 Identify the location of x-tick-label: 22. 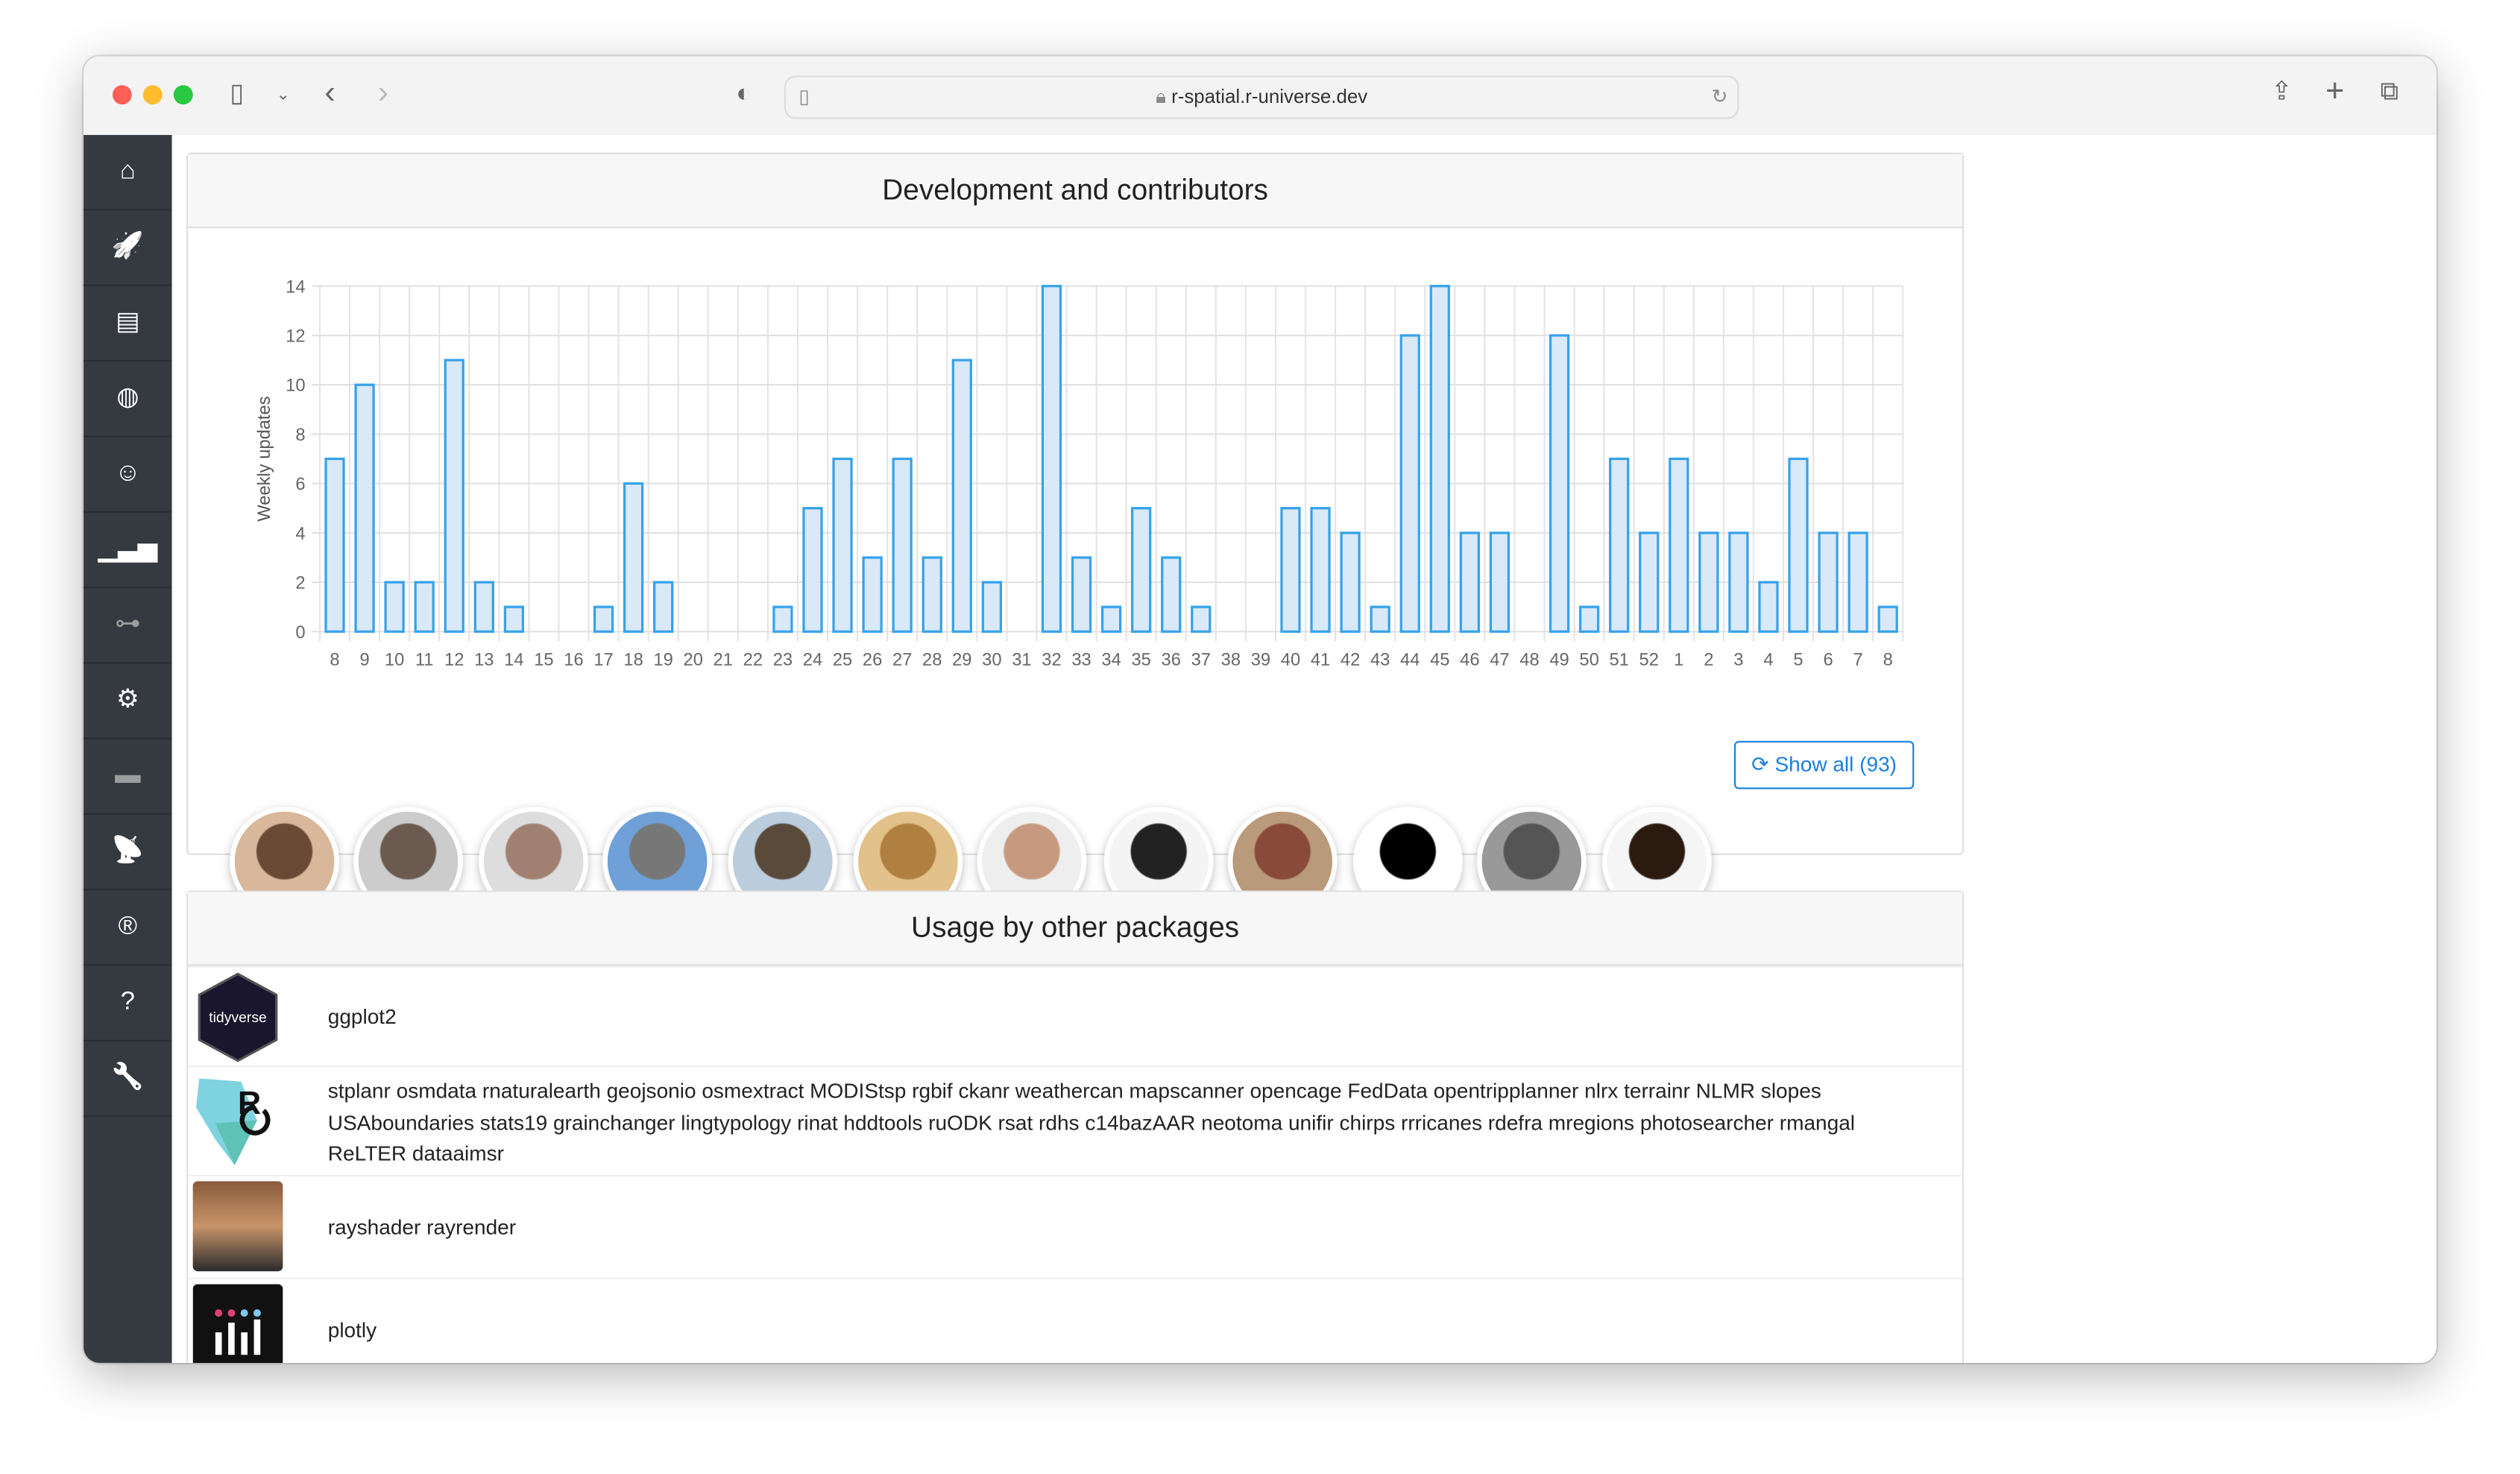
(753, 660).